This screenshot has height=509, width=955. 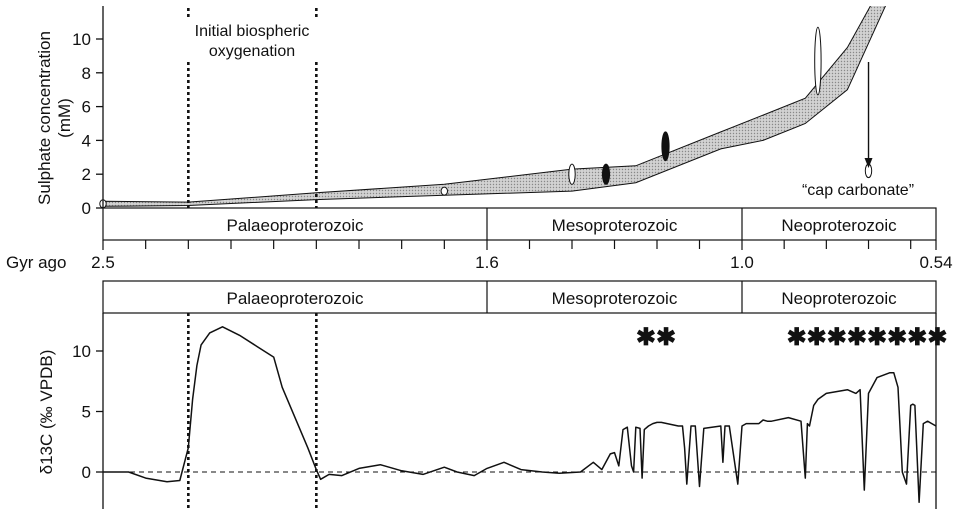 What do you see at coordinates (64, 118) in the screenshot?
I see `sulphate-y-label-unit: (mM)` at bounding box center [64, 118].